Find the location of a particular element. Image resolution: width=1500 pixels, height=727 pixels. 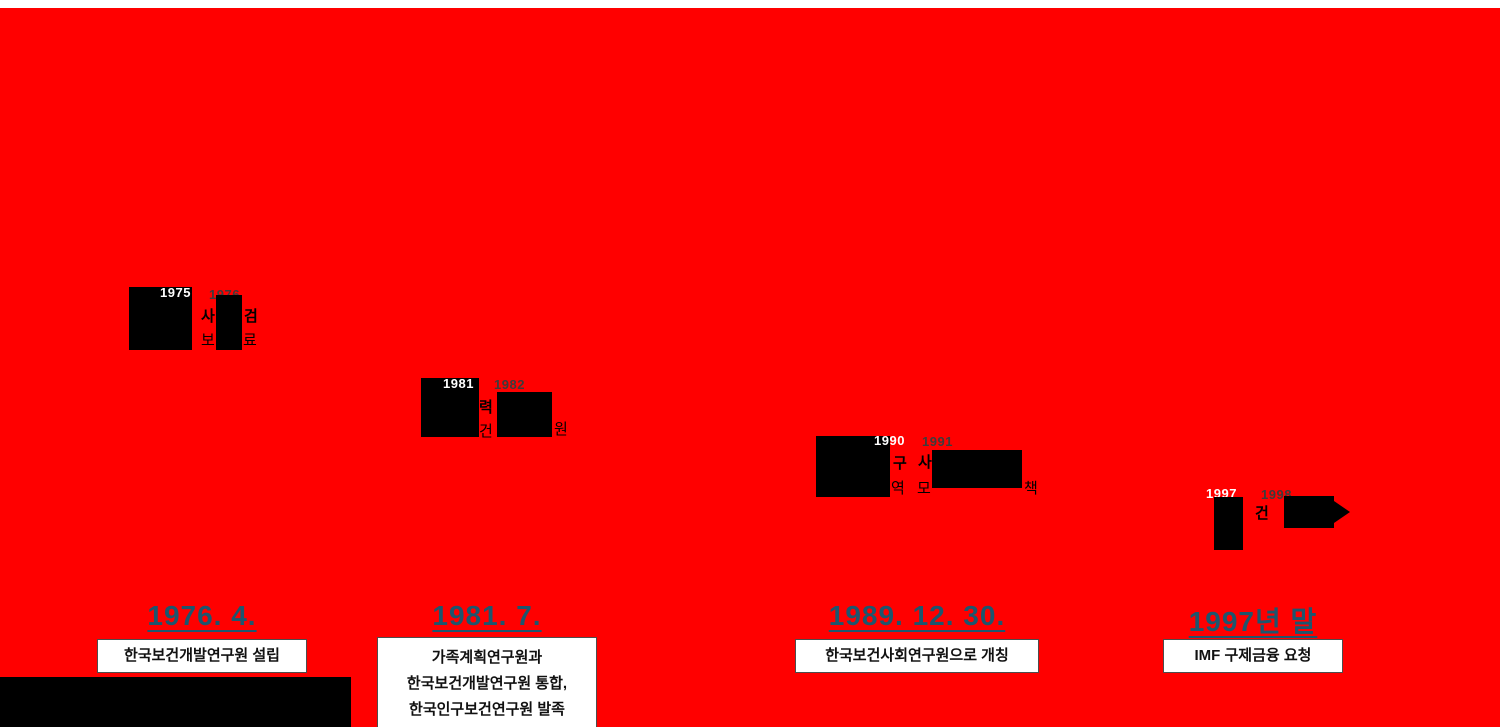

milestone-label: IMF 구제금융 요청 is located at coordinates (1253, 656).